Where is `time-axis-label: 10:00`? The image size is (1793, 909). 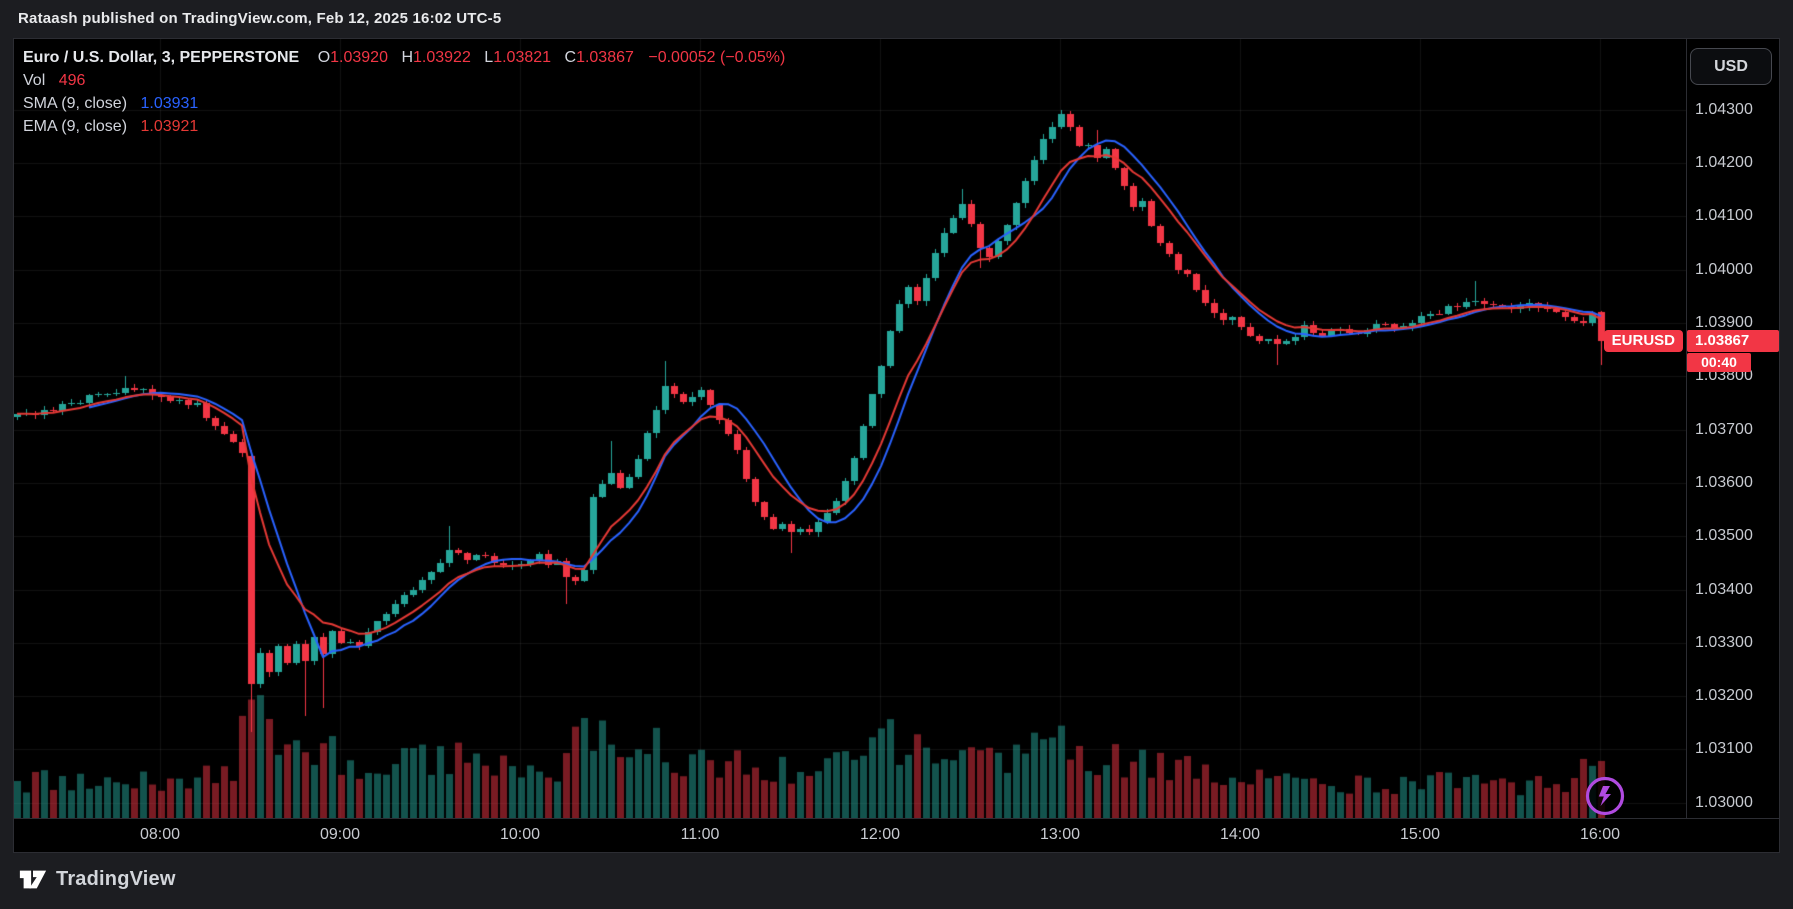 time-axis-label: 10:00 is located at coordinates (520, 834).